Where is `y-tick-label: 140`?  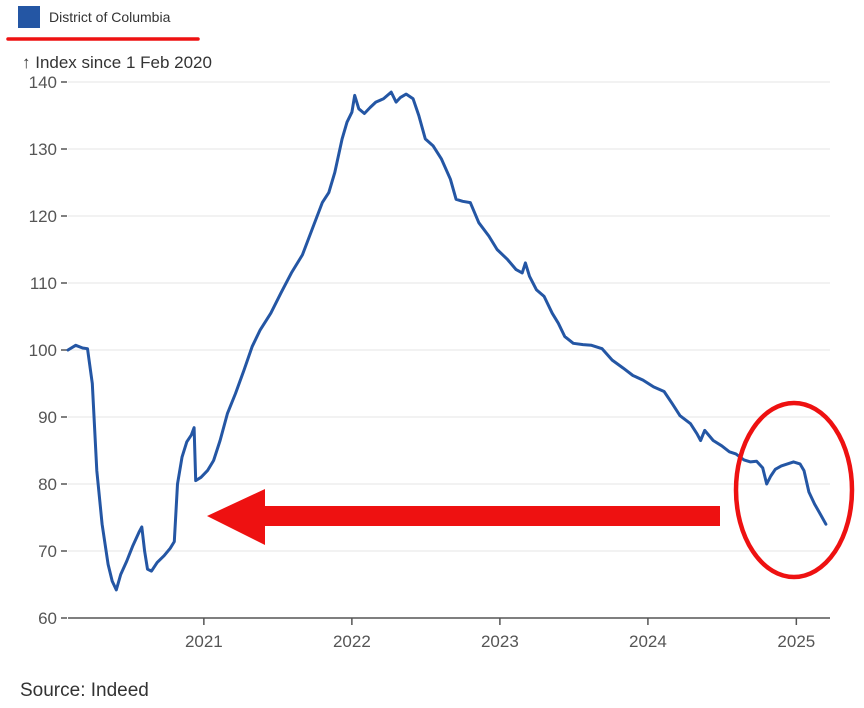
y-tick-label: 140 is located at coordinates (43, 82).